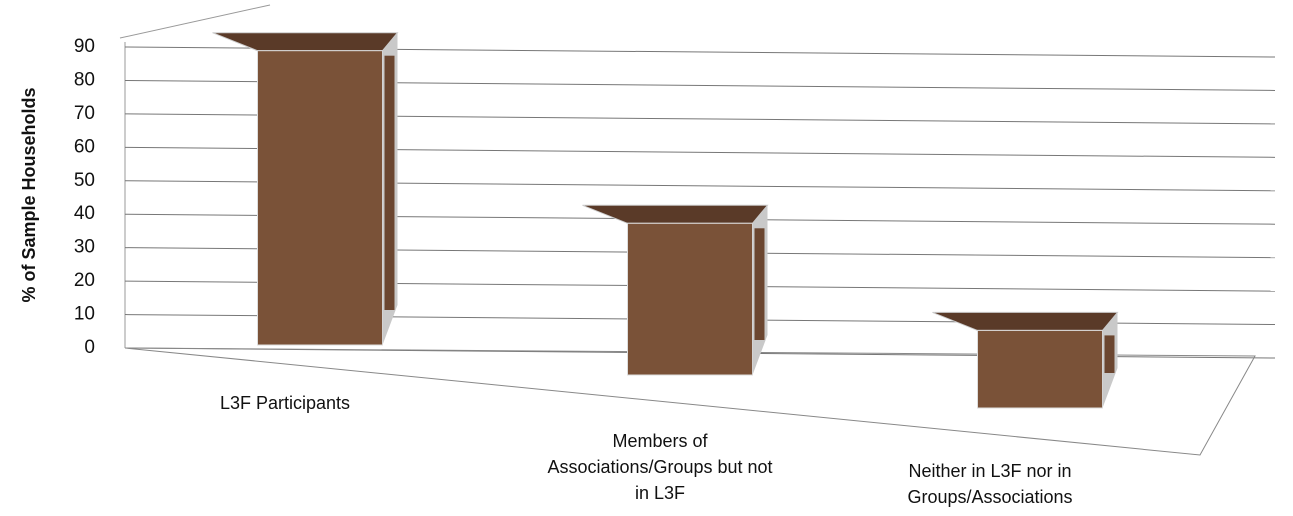  Describe the element at coordinates (84, 46) in the screenshot. I see `y-tick-label: 90` at that location.